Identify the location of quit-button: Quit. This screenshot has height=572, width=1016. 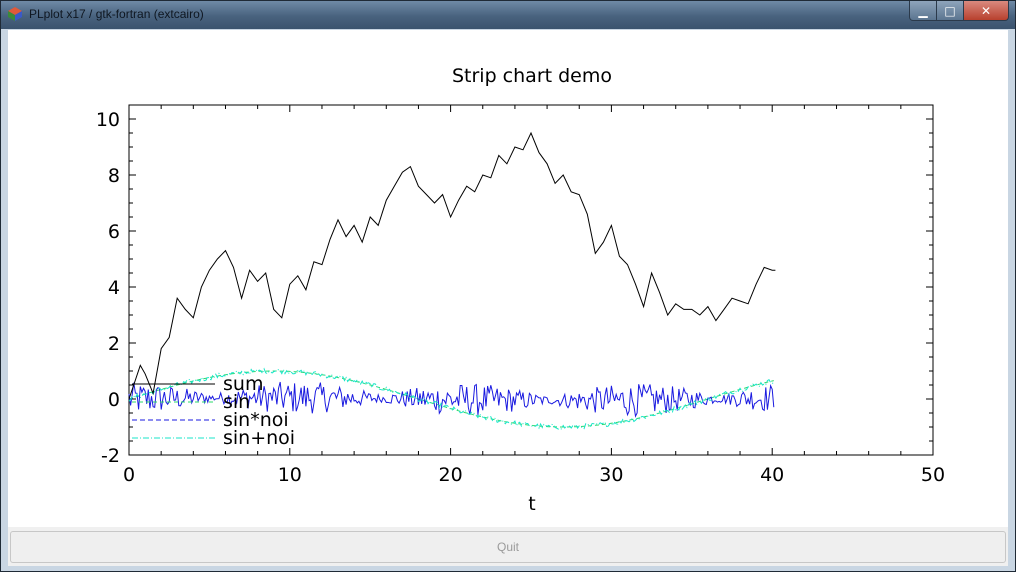
(508, 547).